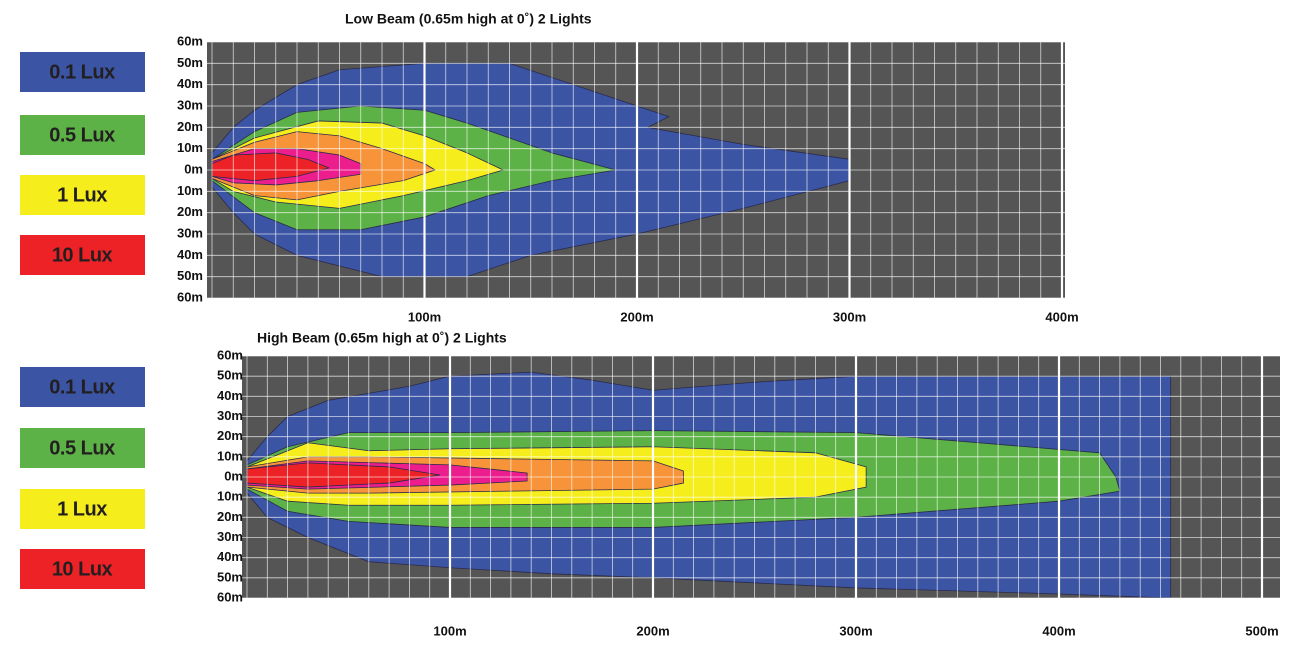 This screenshot has height=648, width=1291. Describe the element at coordinates (1261, 630) in the screenshot. I see `x-tick-label: 500m` at that location.